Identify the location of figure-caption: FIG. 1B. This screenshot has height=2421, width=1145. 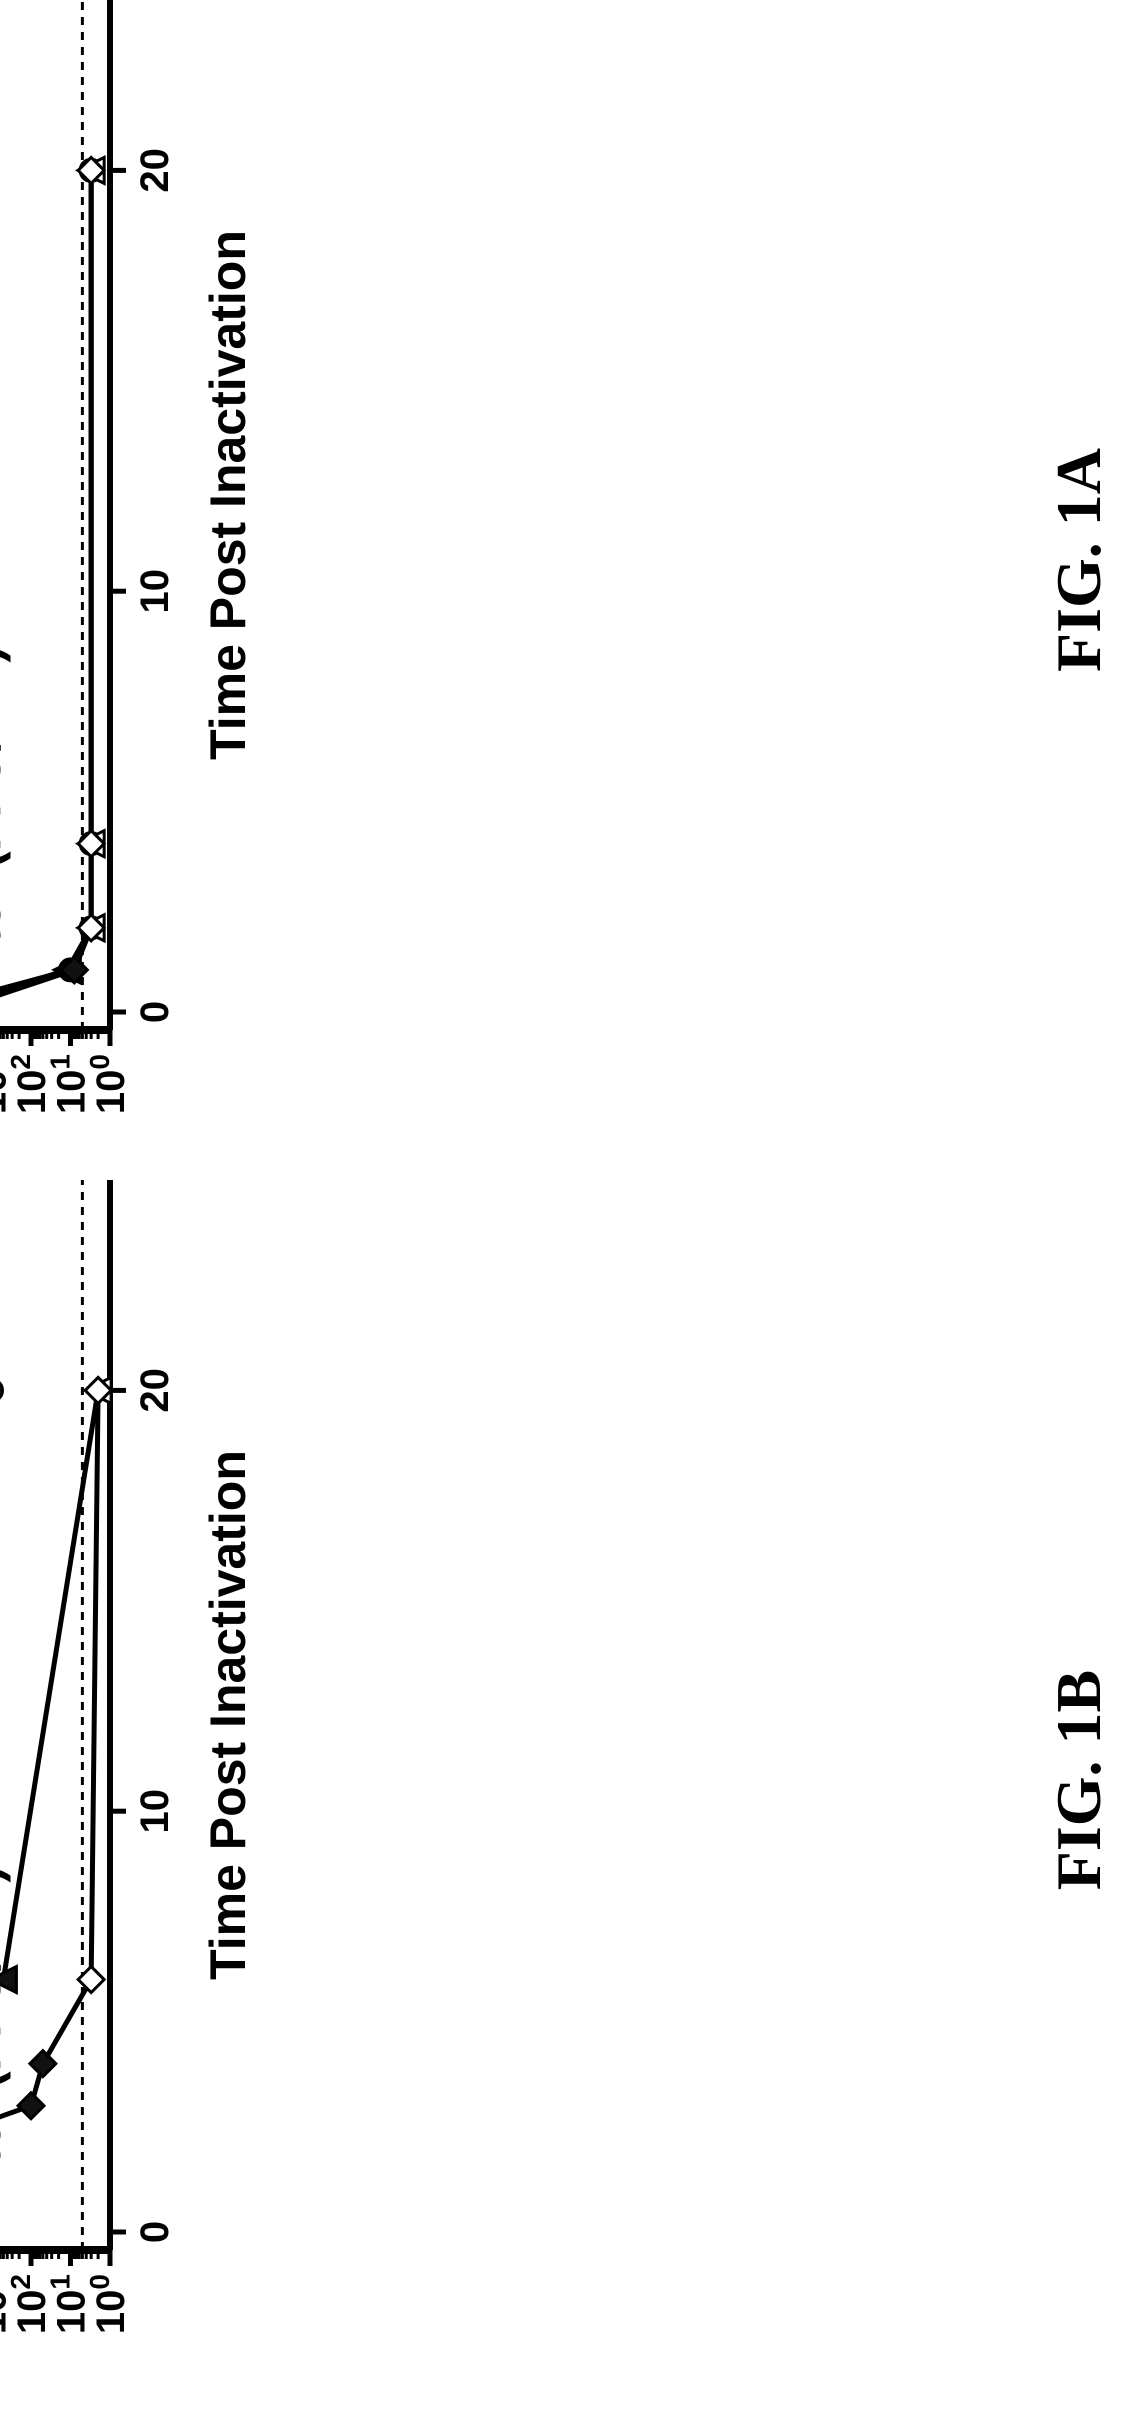
(1078, 1780).